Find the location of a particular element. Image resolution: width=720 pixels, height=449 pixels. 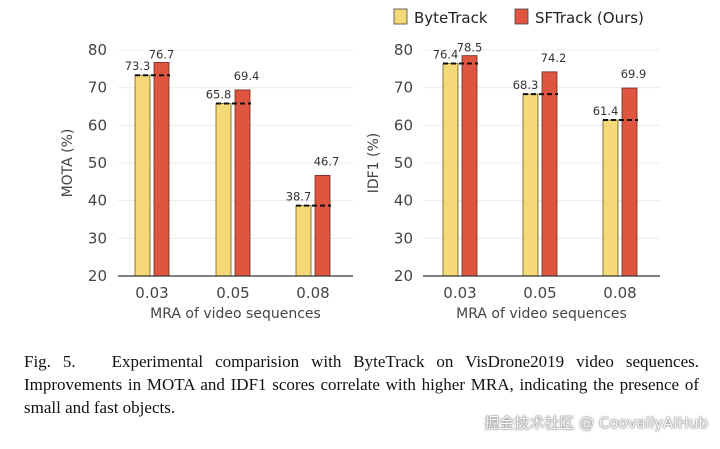

legend-swatch-bytetrack is located at coordinates (400, 16).